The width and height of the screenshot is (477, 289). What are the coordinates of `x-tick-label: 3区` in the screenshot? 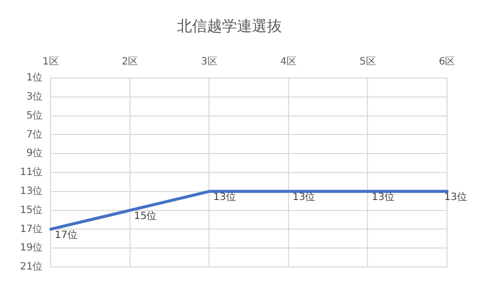 It's located at (209, 62).